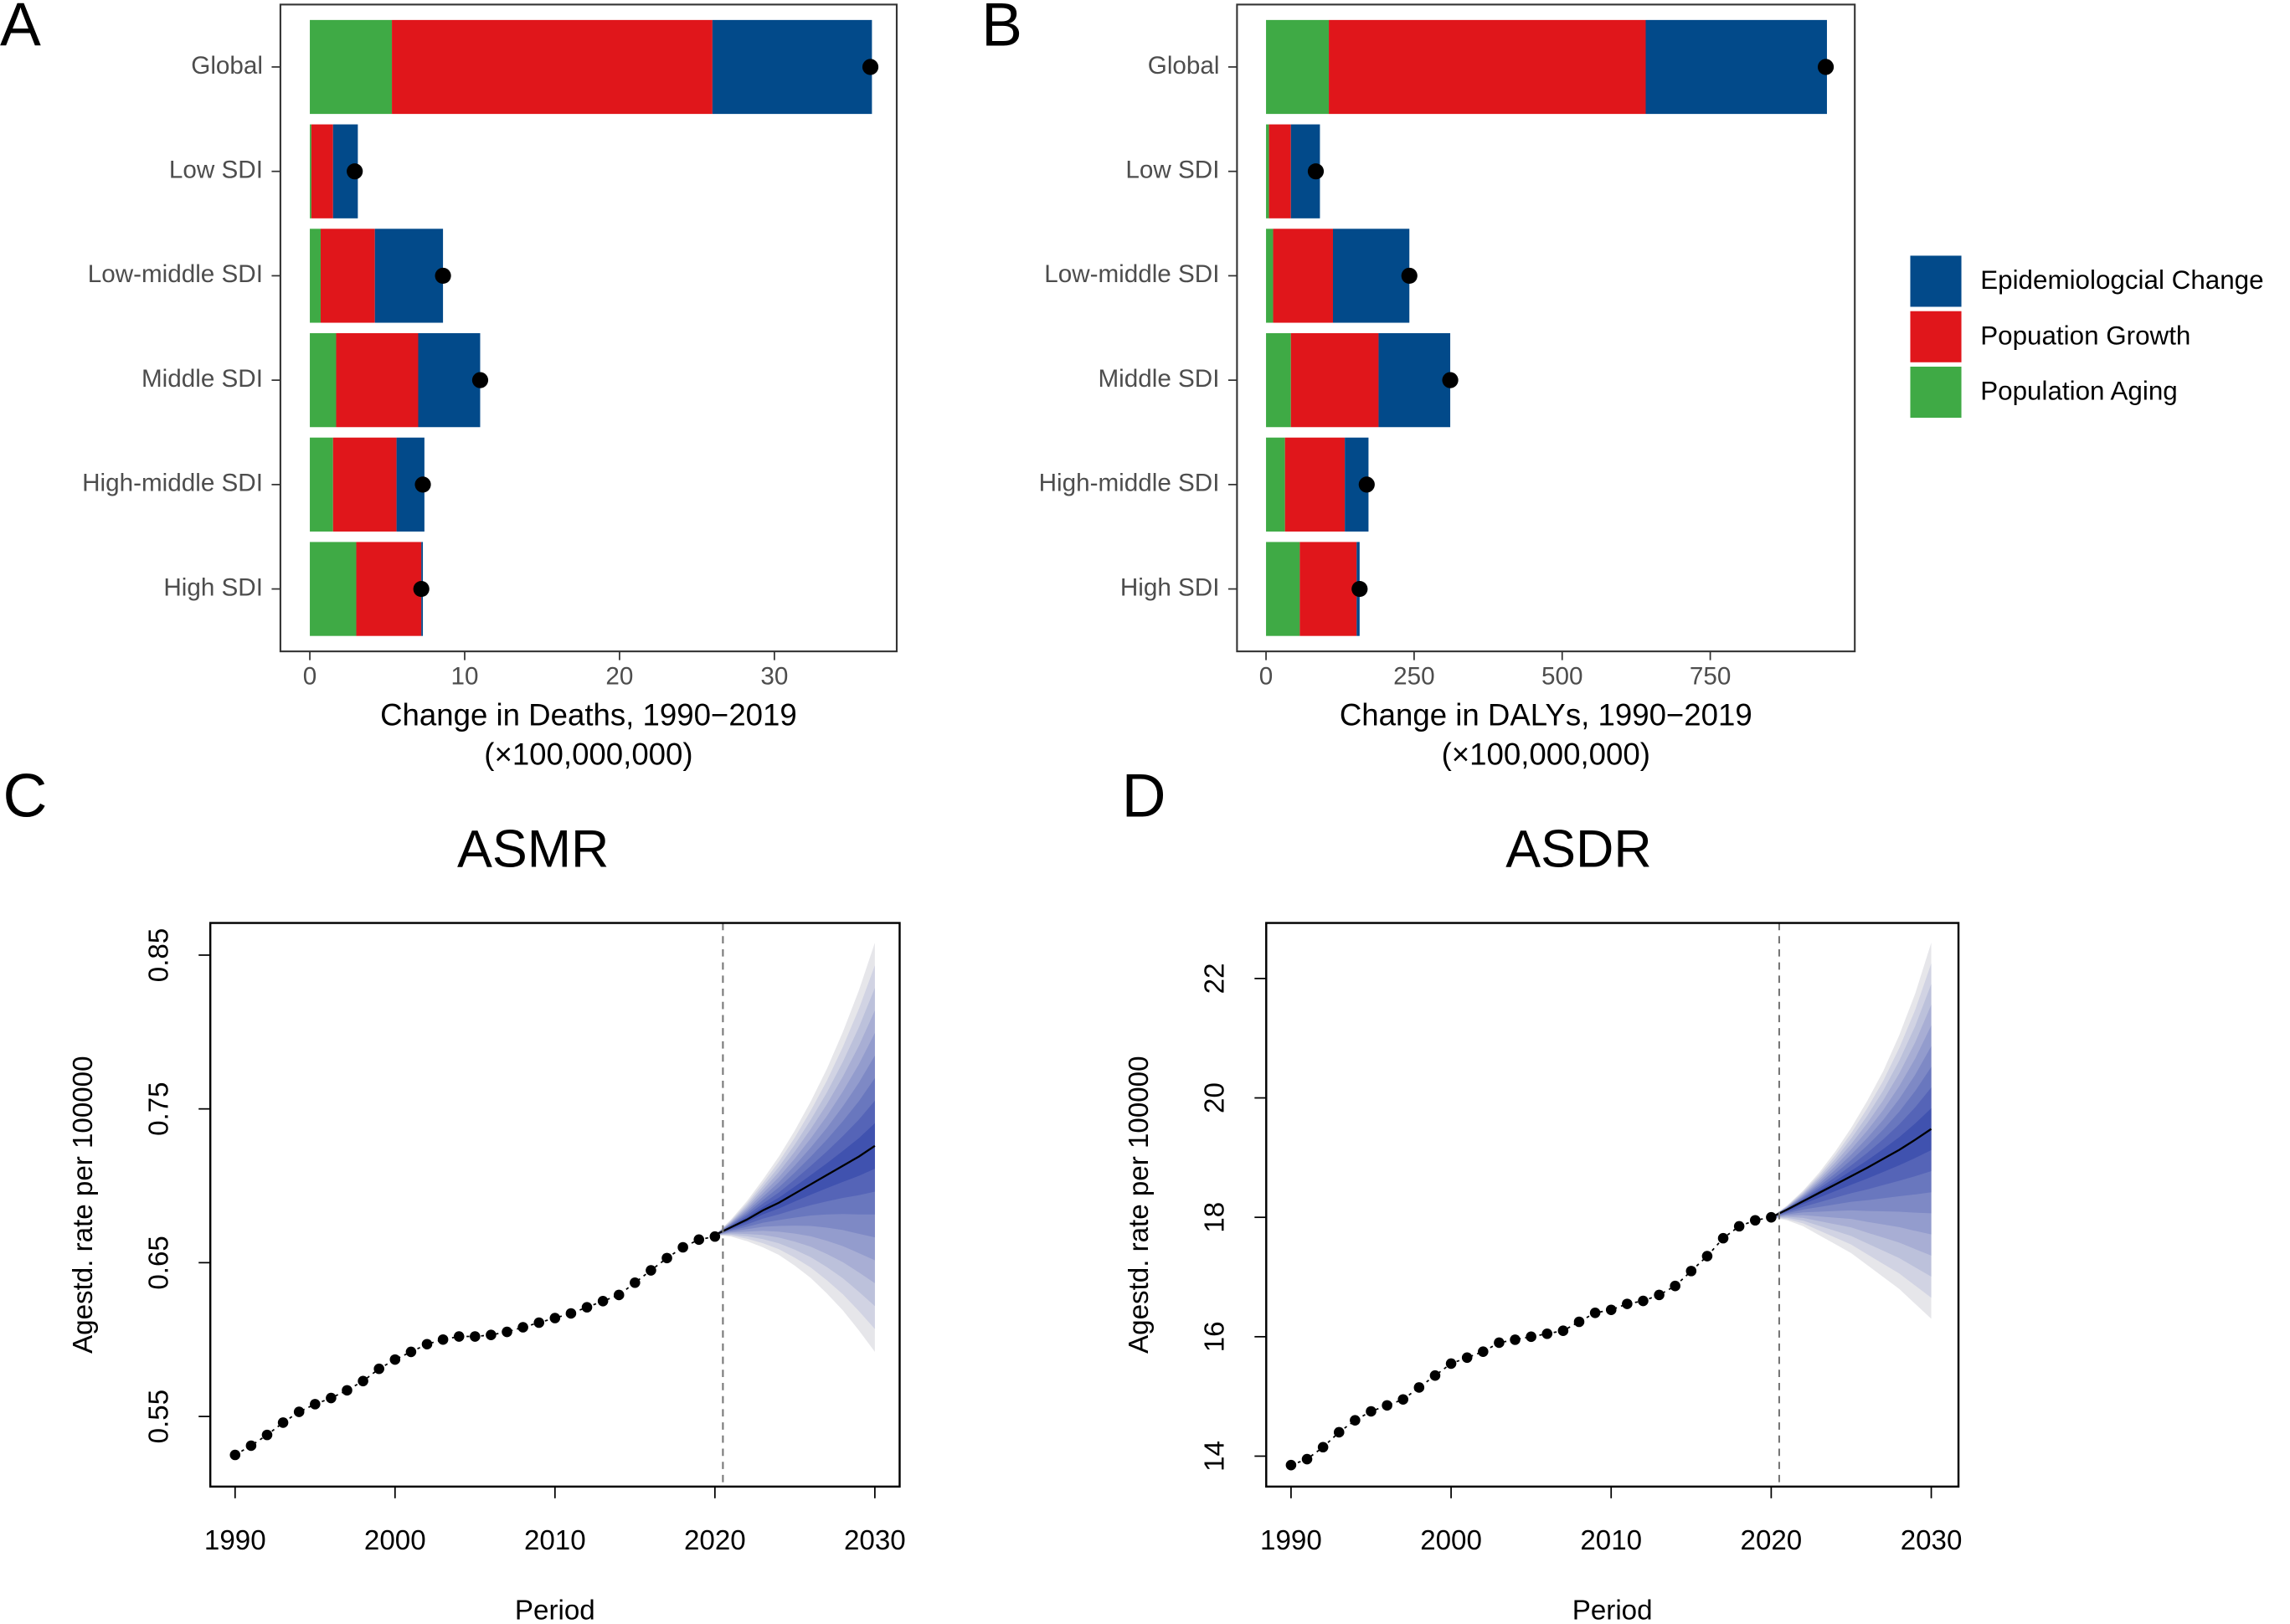  Describe the element at coordinates (588, 714) in the screenshot. I see `x-axis-label: Change in Deaths, 1990−2019` at that location.